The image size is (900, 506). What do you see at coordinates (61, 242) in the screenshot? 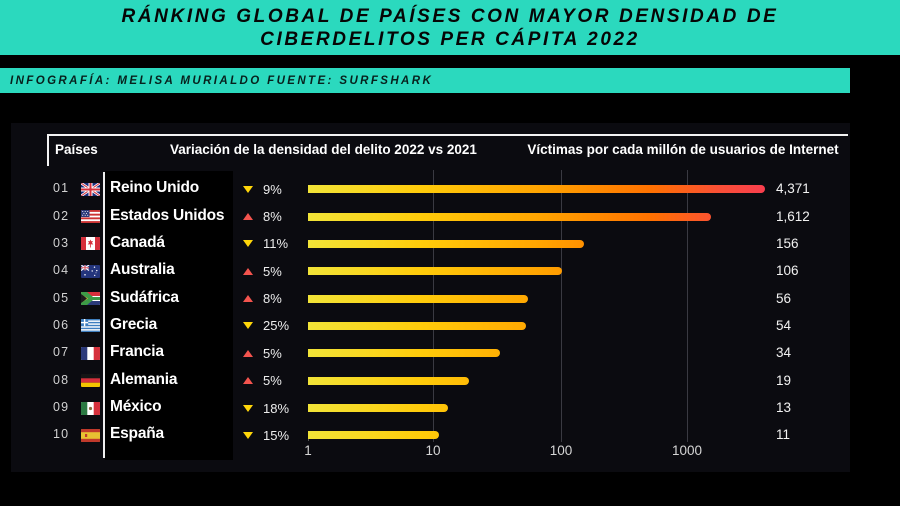
I see `rank-label: 03` at bounding box center [61, 242].